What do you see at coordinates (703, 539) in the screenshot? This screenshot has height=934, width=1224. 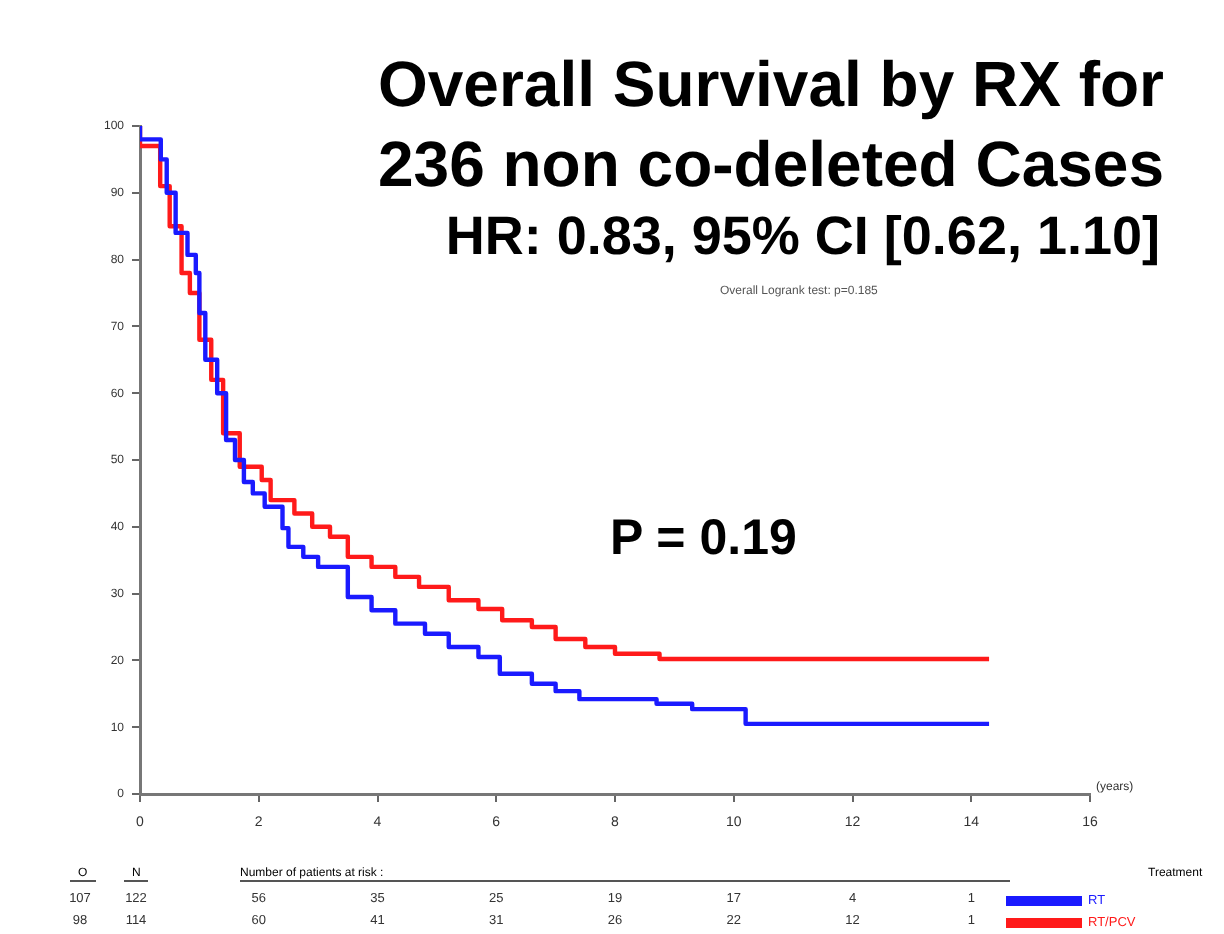 I see `annotation: P = 0.19` at bounding box center [703, 539].